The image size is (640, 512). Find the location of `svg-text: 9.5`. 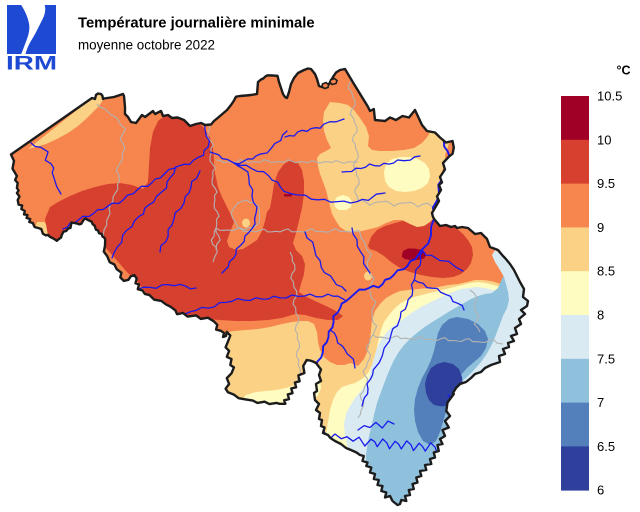

svg-text: 9.5 is located at coordinates (606, 183).